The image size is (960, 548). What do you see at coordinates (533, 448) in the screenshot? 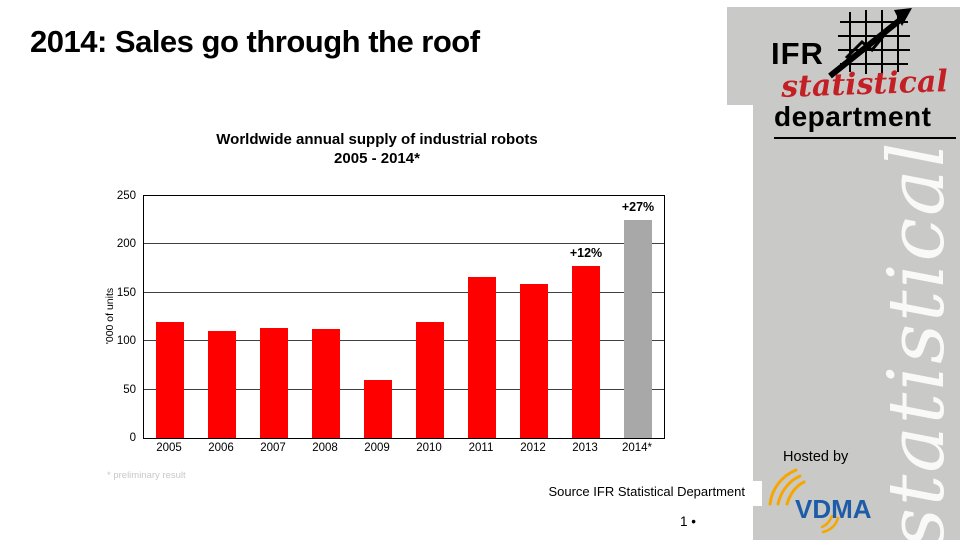
I see `x-tick-label-2012: 2012` at bounding box center [533, 448].